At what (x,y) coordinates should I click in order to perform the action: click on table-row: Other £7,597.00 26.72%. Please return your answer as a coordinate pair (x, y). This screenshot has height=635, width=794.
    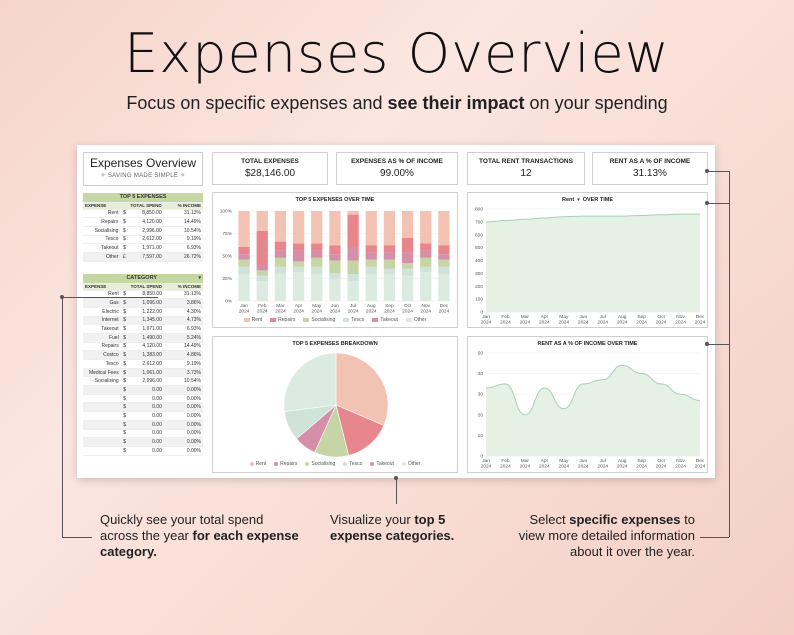
    Looking at the image, I should click on (143, 257).